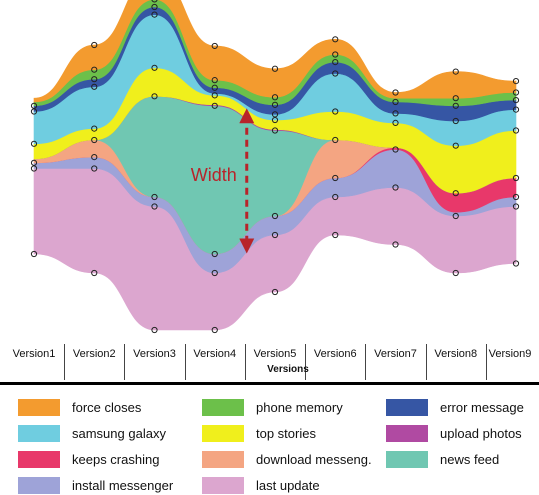 The image size is (539, 495). I want to click on x-tick-label: Version2, so click(94, 354).